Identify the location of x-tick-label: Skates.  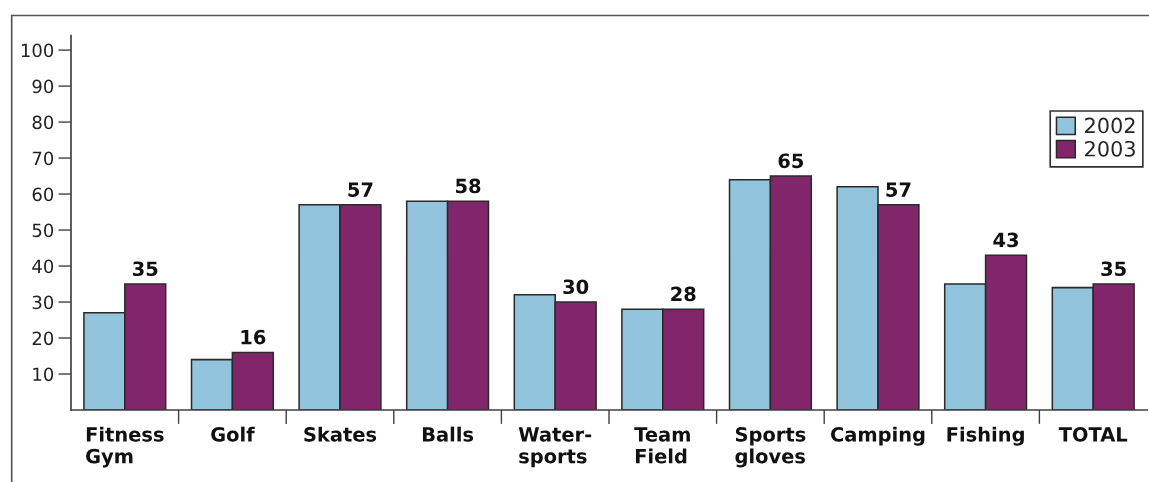
(340, 434).